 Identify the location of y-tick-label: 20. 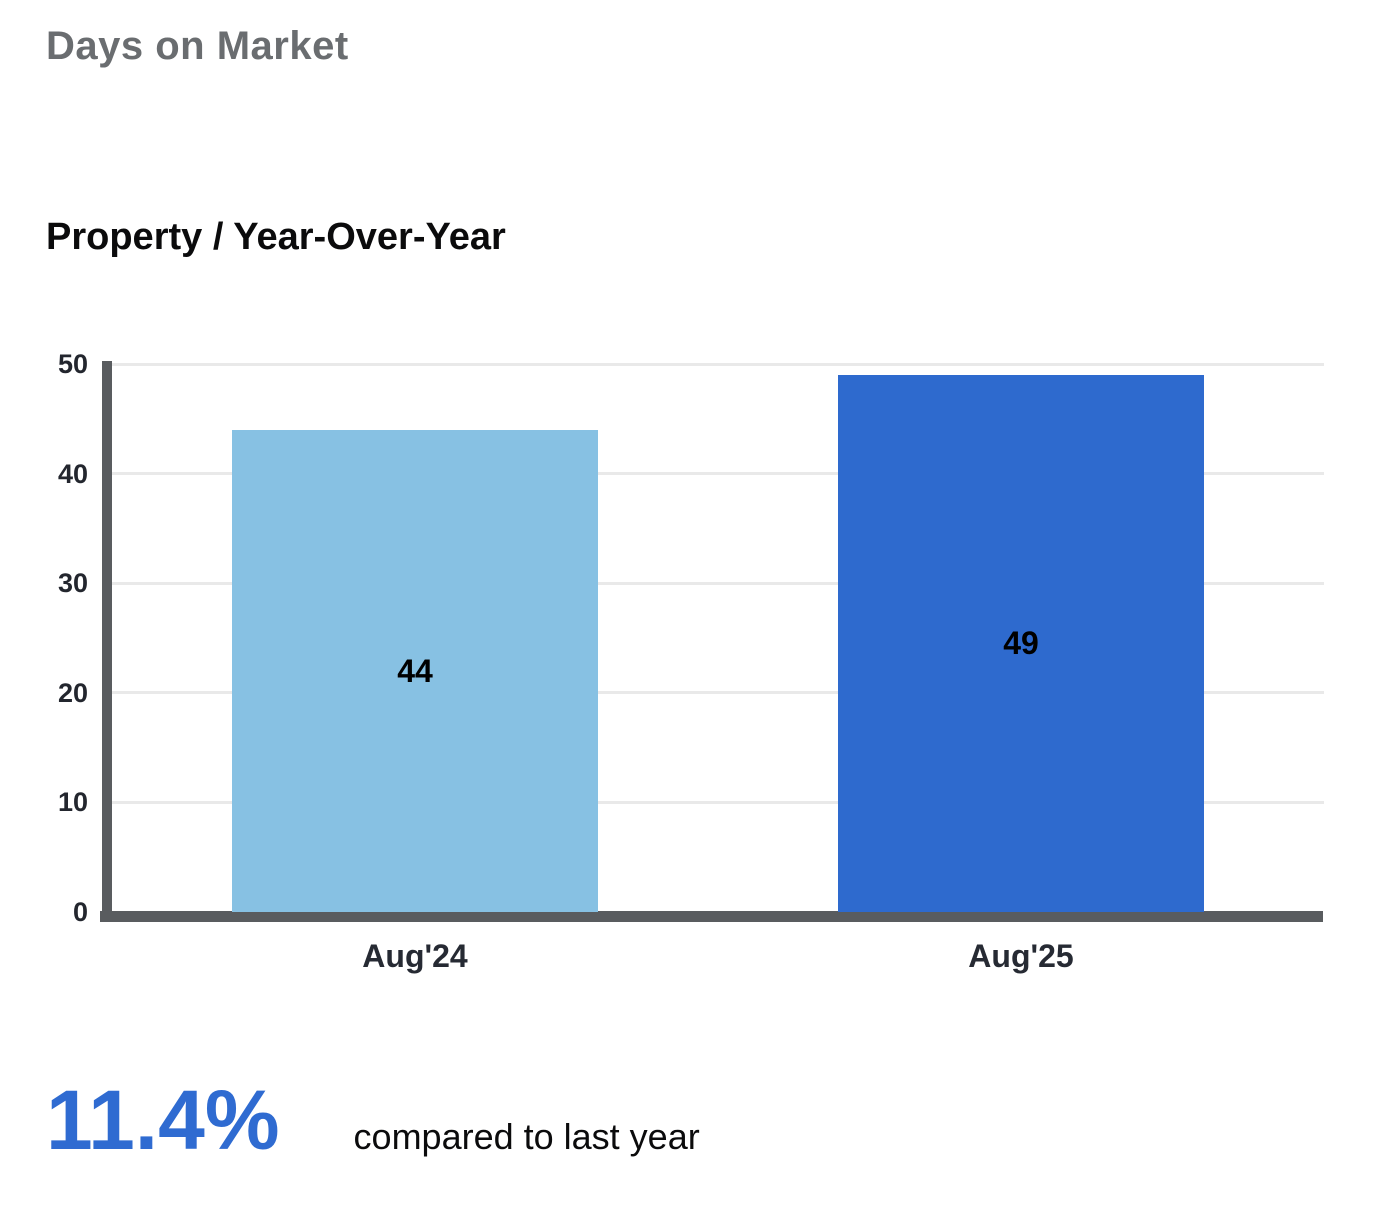
(72, 692).